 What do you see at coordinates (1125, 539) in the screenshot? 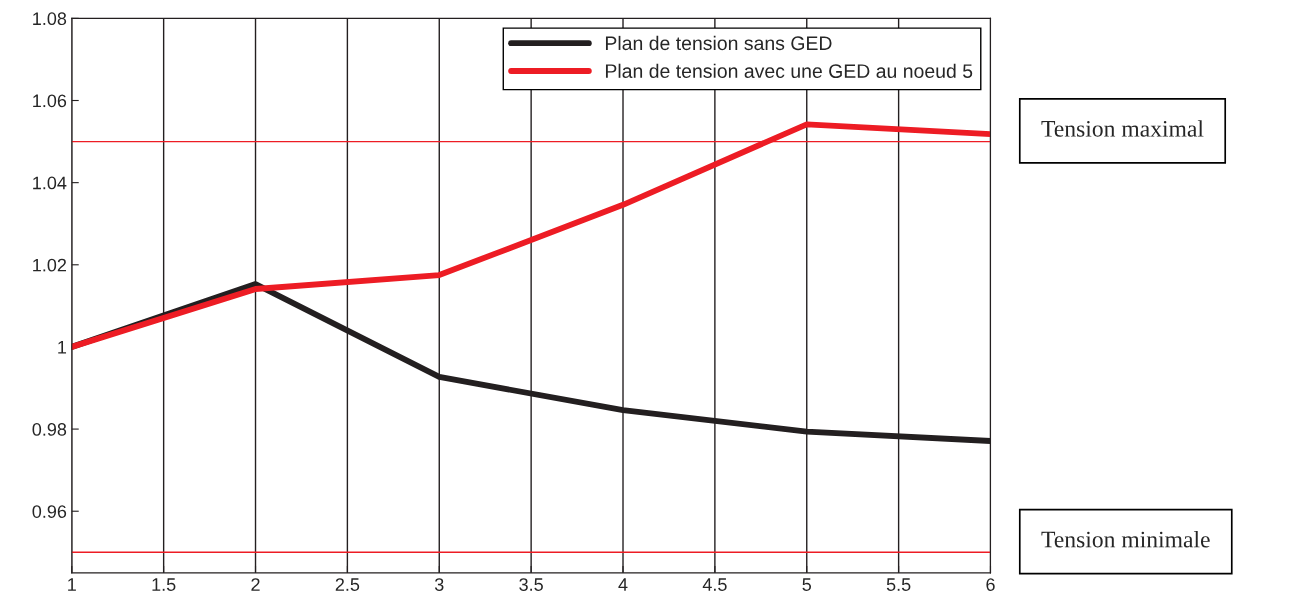
I see `ref-line-label: Tension minimale` at bounding box center [1125, 539].